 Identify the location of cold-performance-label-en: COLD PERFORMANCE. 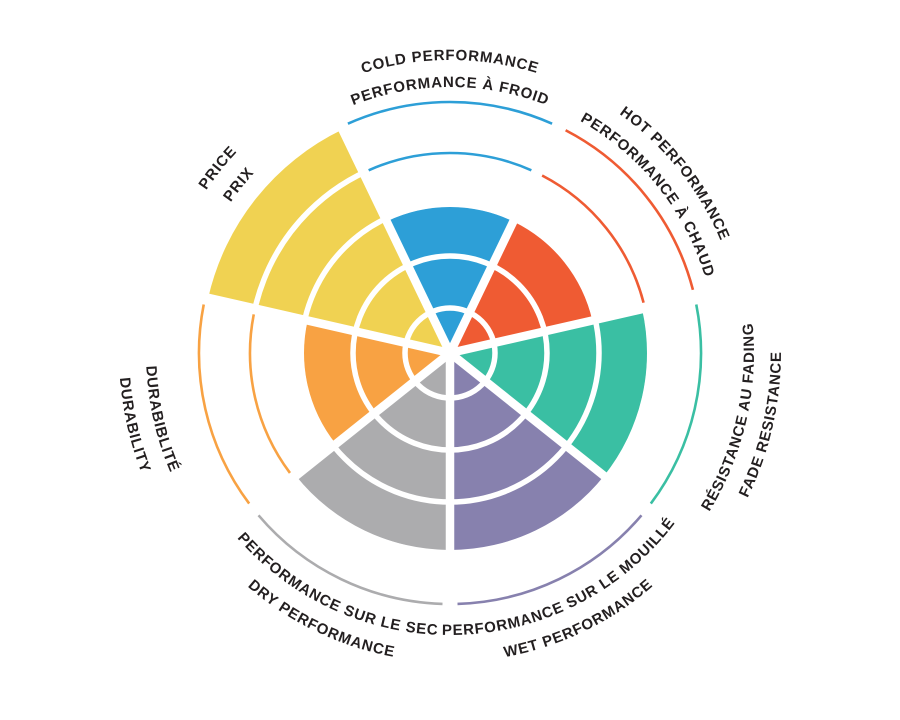
(450, 62).